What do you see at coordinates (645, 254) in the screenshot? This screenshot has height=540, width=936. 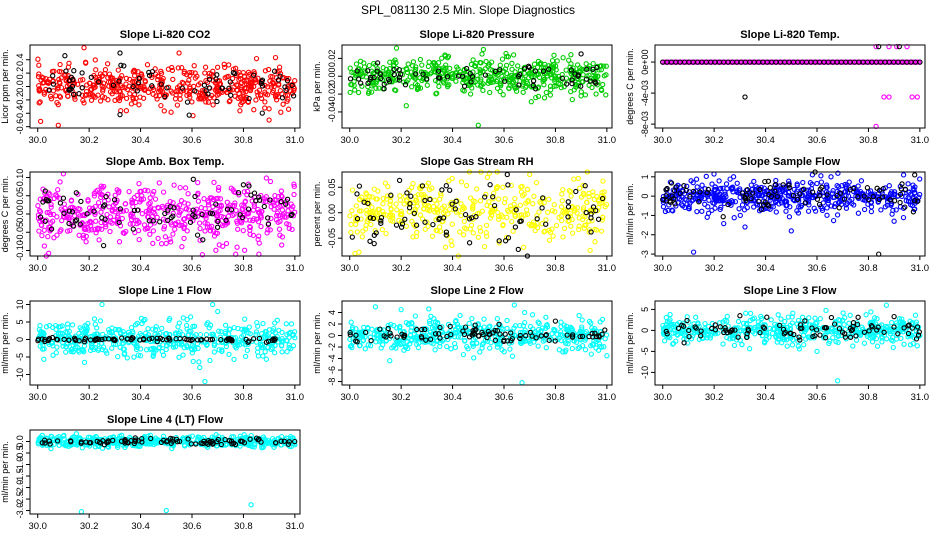 I see `y-tick-label: -3` at bounding box center [645, 254].